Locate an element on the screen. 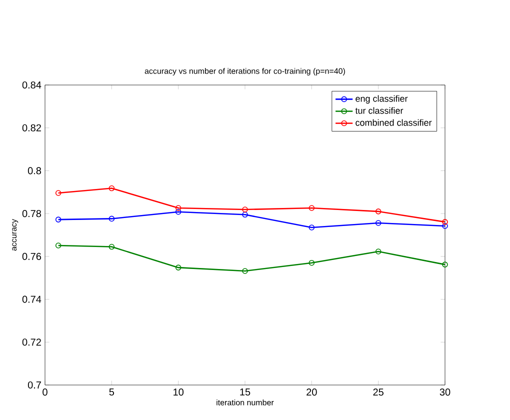  x-tick-label: 30 is located at coordinates (445, 392).